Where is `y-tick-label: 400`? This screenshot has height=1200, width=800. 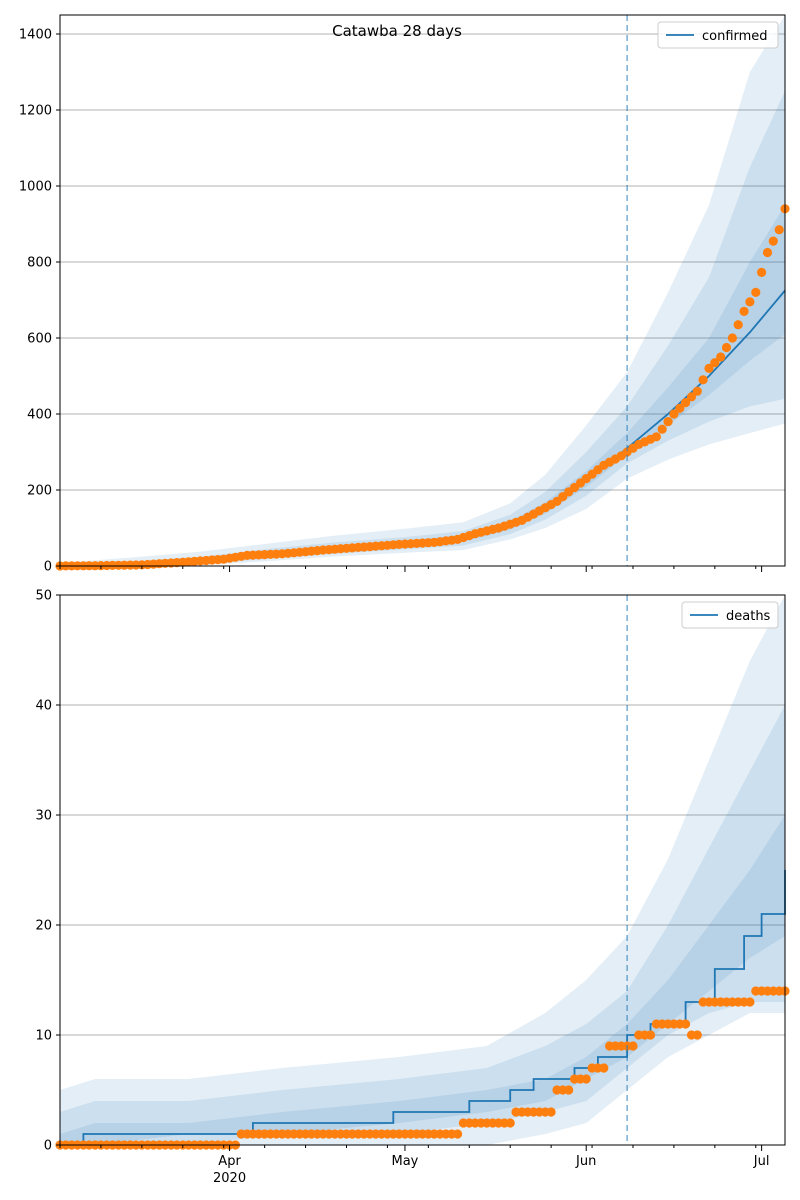
y-tick-label: 400 is located at coordinates (39, 415).